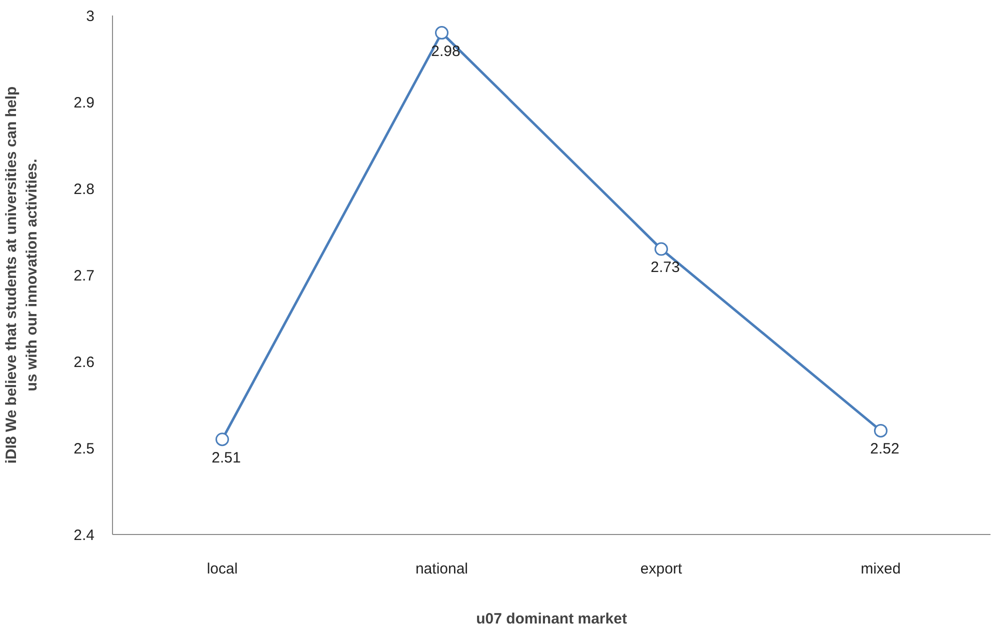 This screenshot has height=630, width=1000. Describe the element at coordinates (84, 189) in the screenshot. I see `y-tick-label: 2.8` at that location.